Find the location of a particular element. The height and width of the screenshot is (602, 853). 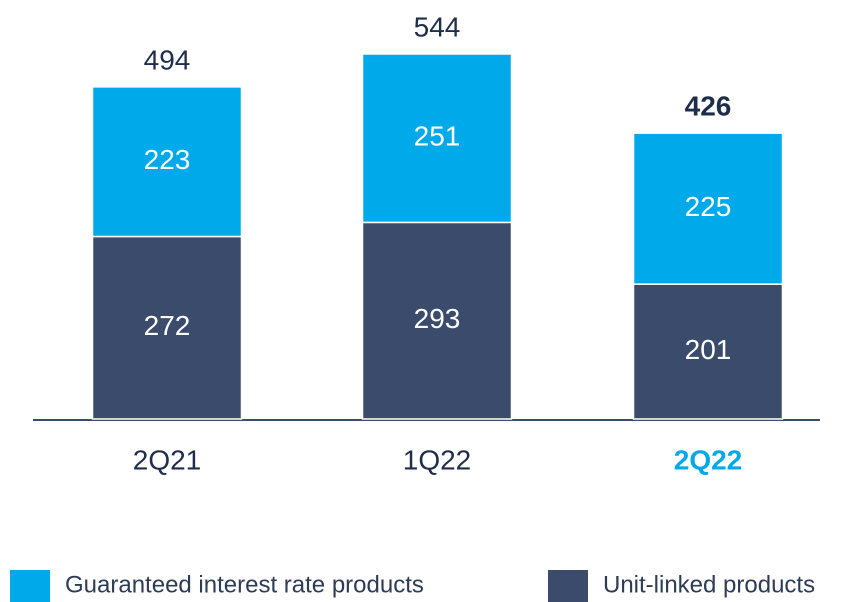

value-label: 201 is located at coordinates (708, 349).